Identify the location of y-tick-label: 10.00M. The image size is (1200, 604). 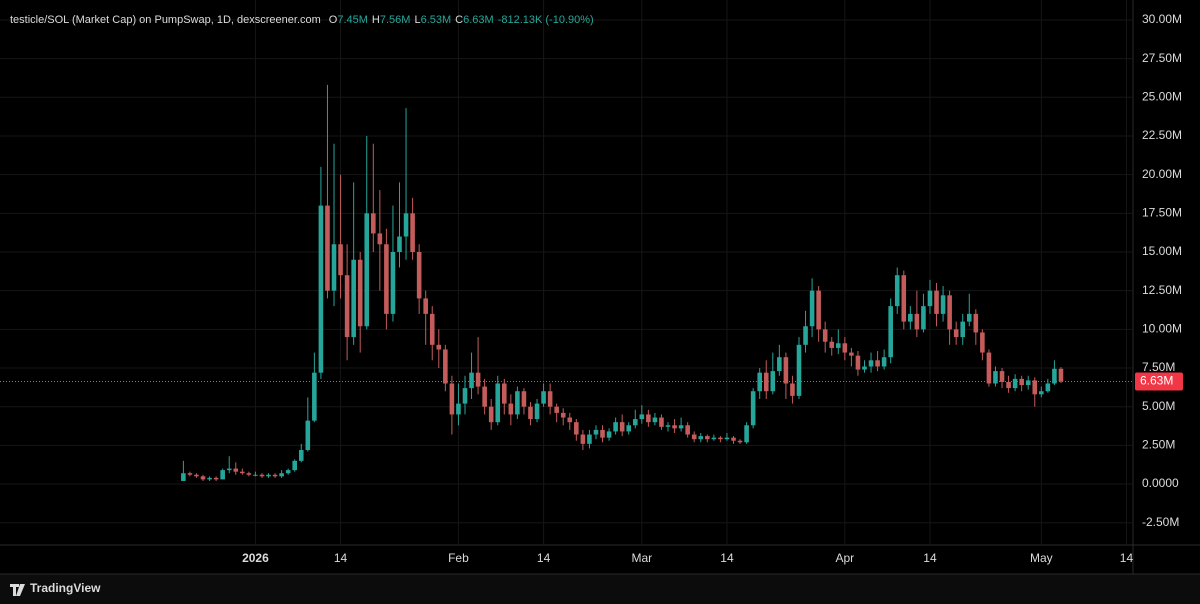
(1162, 329).